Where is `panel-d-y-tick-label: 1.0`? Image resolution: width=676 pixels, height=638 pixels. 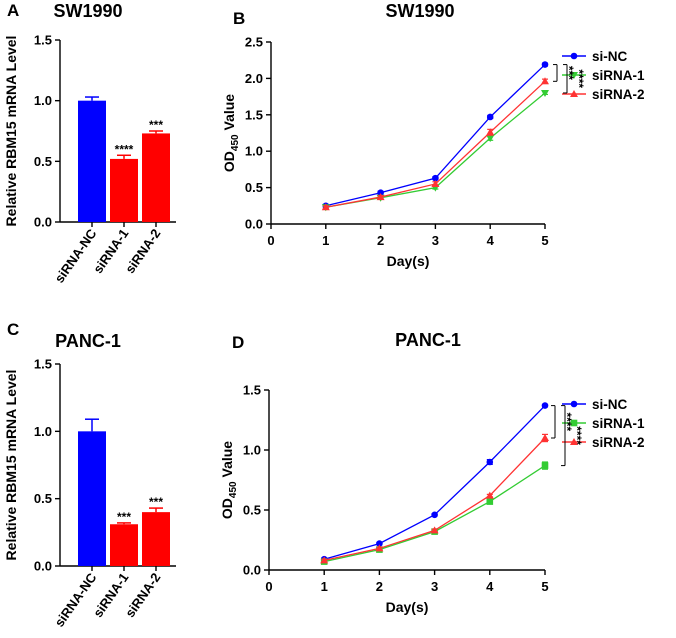 panel-d-y-tick-label: 1.0 is located at coordinates (252, 450).